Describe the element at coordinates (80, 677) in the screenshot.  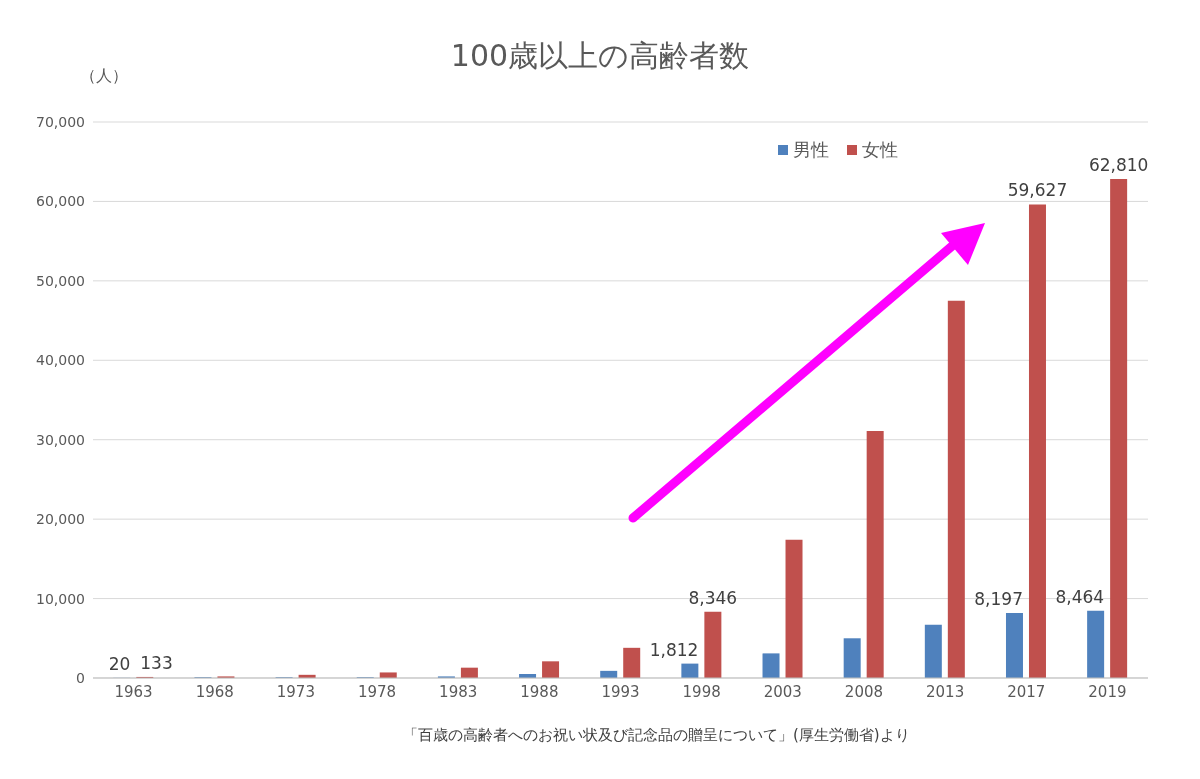
I see `y-tick-label: 0` at that location.